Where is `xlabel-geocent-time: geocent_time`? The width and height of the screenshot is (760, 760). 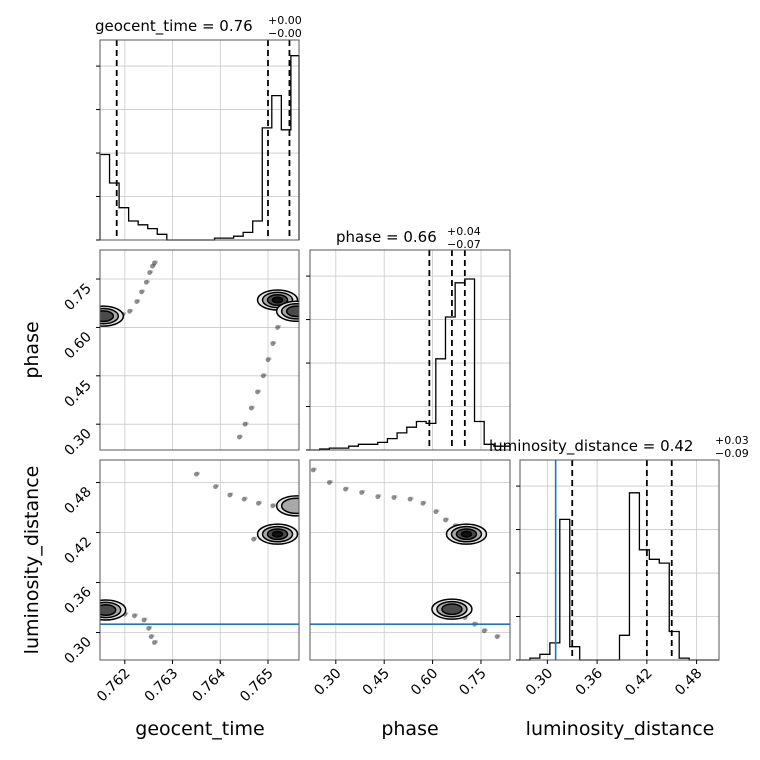
xlabel-geocent-time: geocent_time is located at coordinates (199, 729).